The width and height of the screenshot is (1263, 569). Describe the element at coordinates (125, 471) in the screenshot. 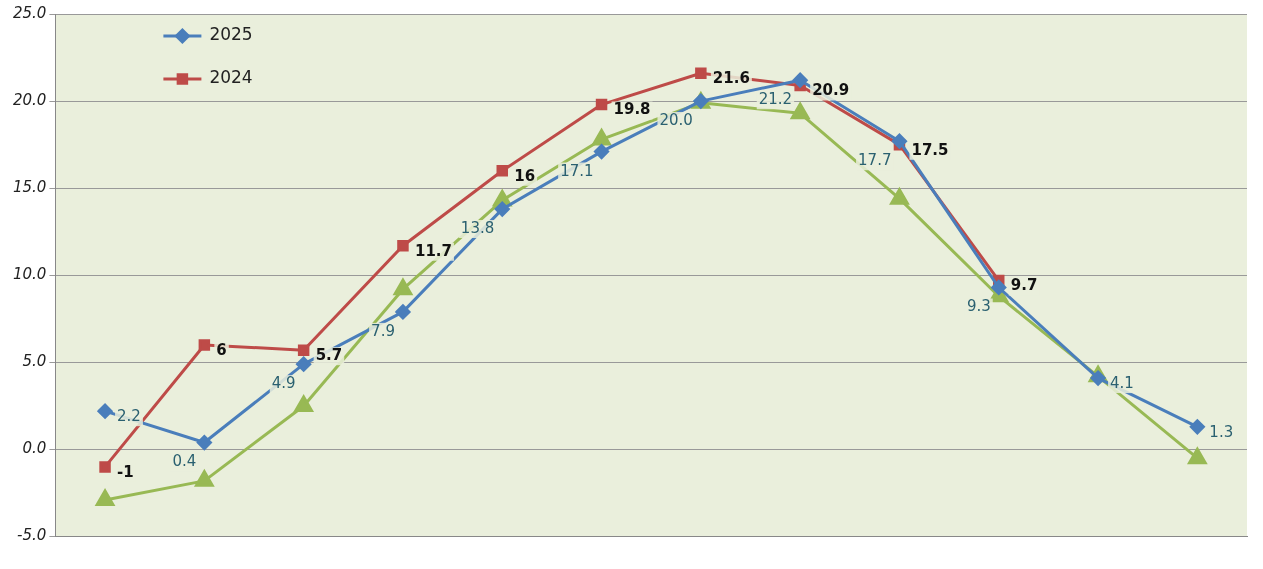

I see `data-label: -1` at that location.